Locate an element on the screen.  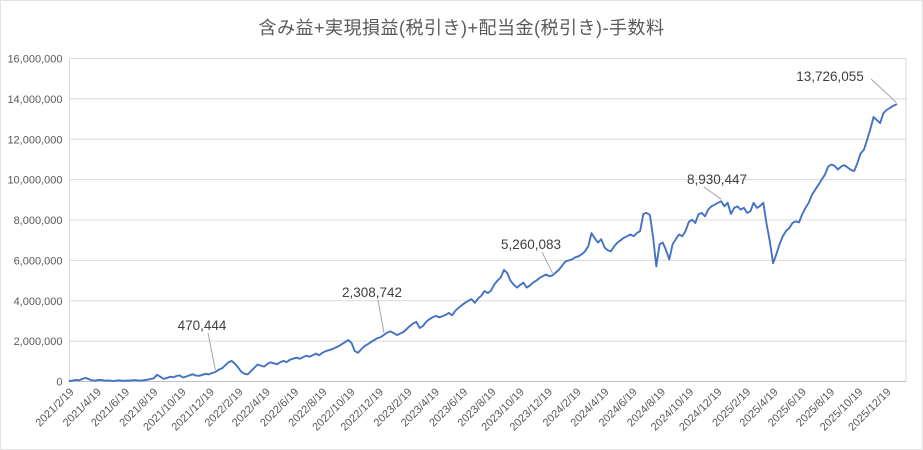
chart-title: 含み益+実現損益(税引き)+配当金(税引き)-手数料 is located at coordinates (461, 28).